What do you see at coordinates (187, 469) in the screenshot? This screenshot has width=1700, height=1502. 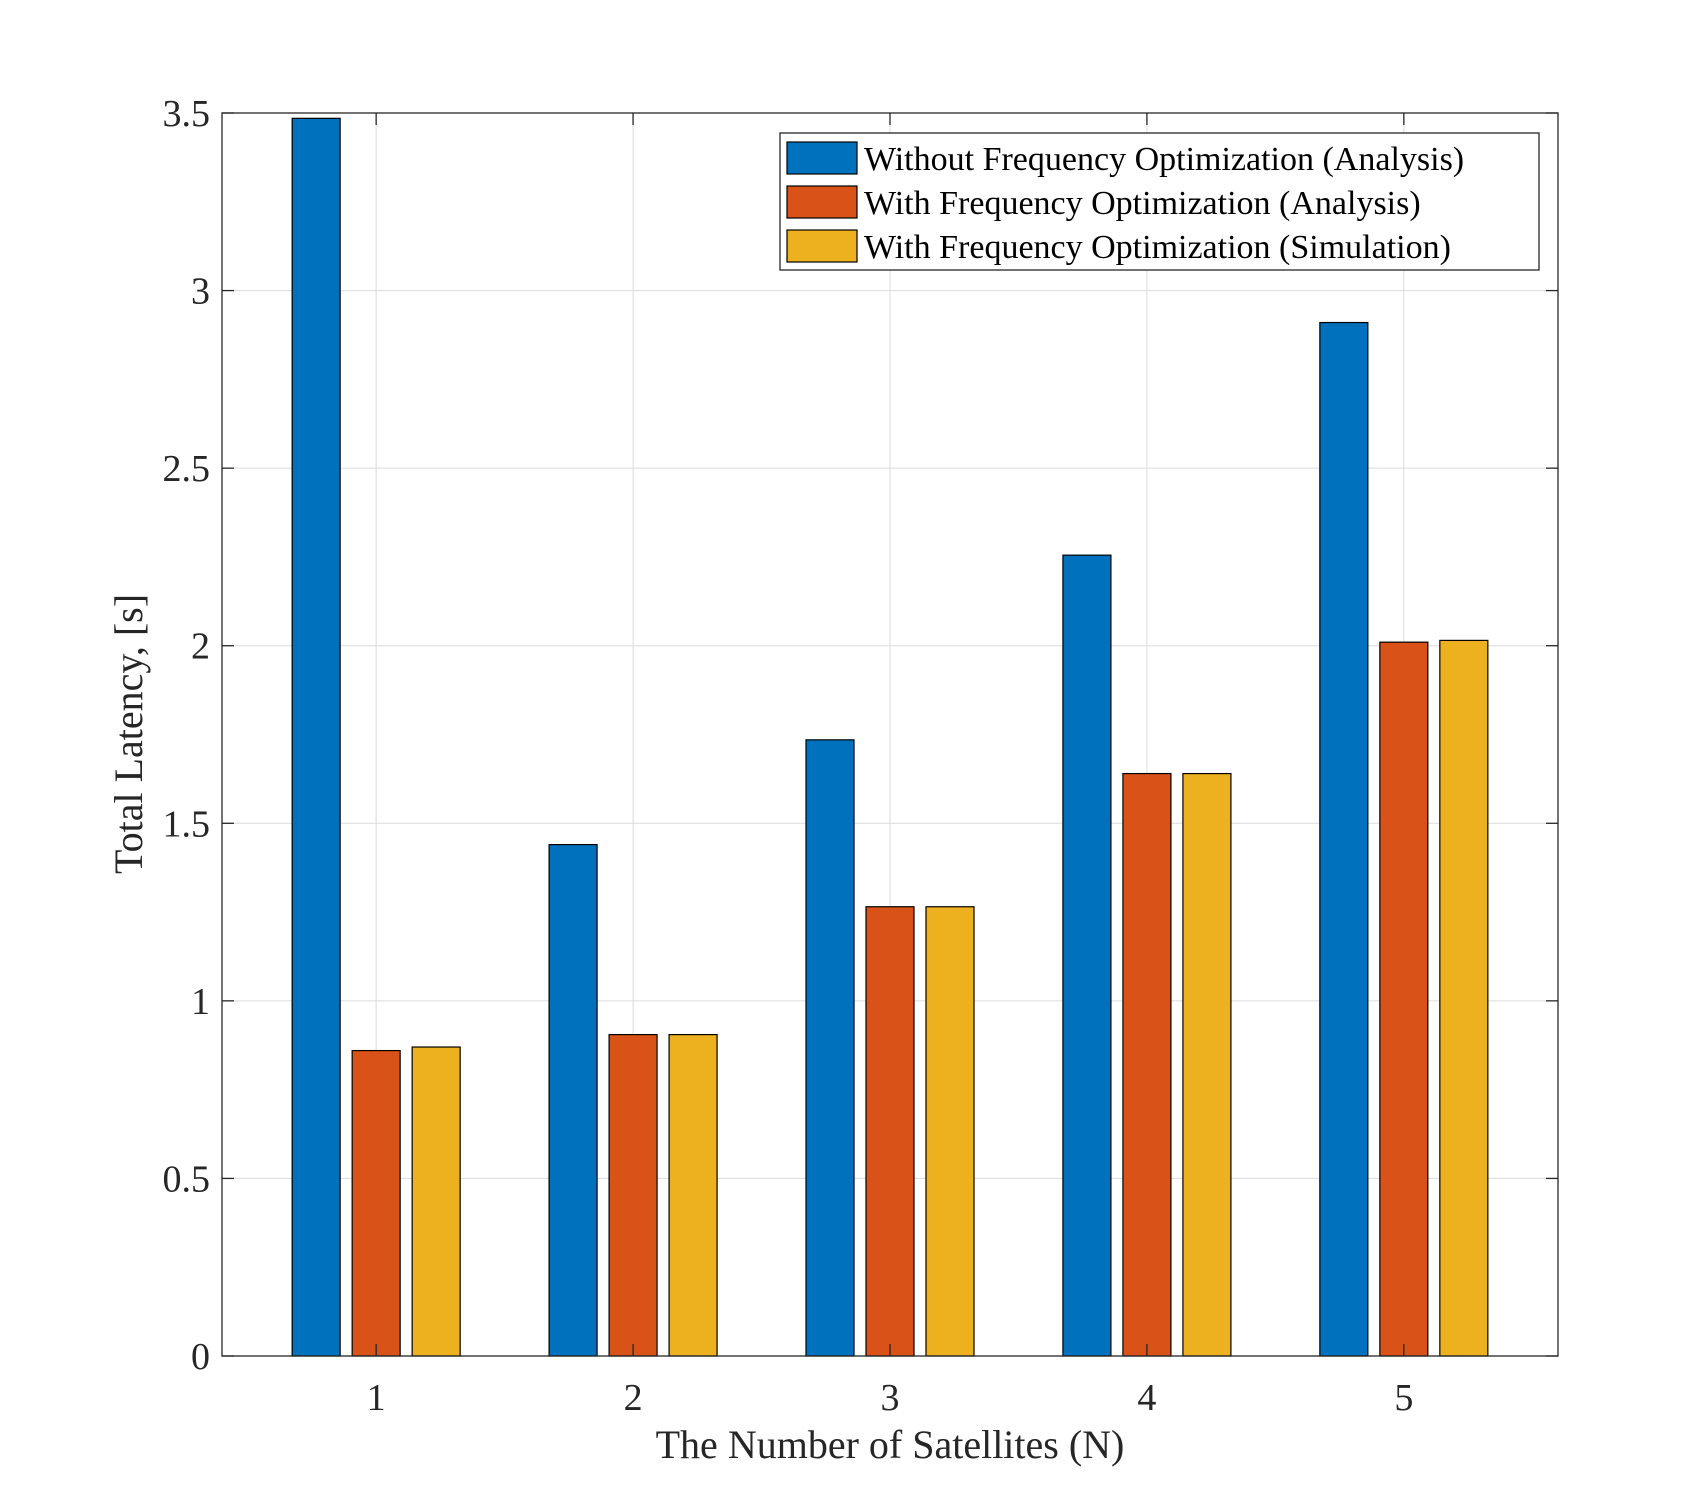 I see `y-tick-label: 2.5` at bounding box center [187, 469].